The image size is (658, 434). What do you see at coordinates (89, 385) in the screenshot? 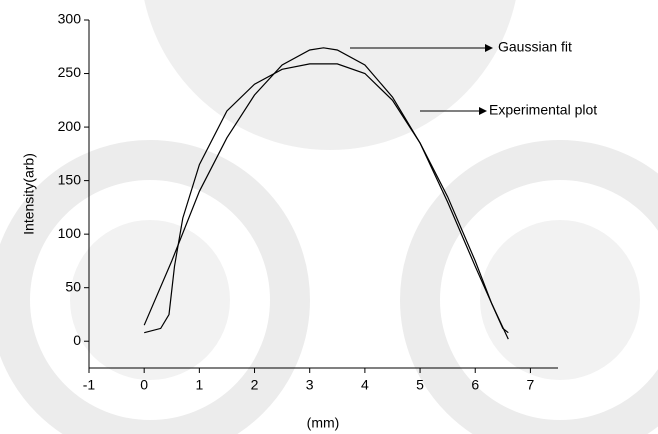
I see `x-tick-label: -1` at bounding box center [89, 385].